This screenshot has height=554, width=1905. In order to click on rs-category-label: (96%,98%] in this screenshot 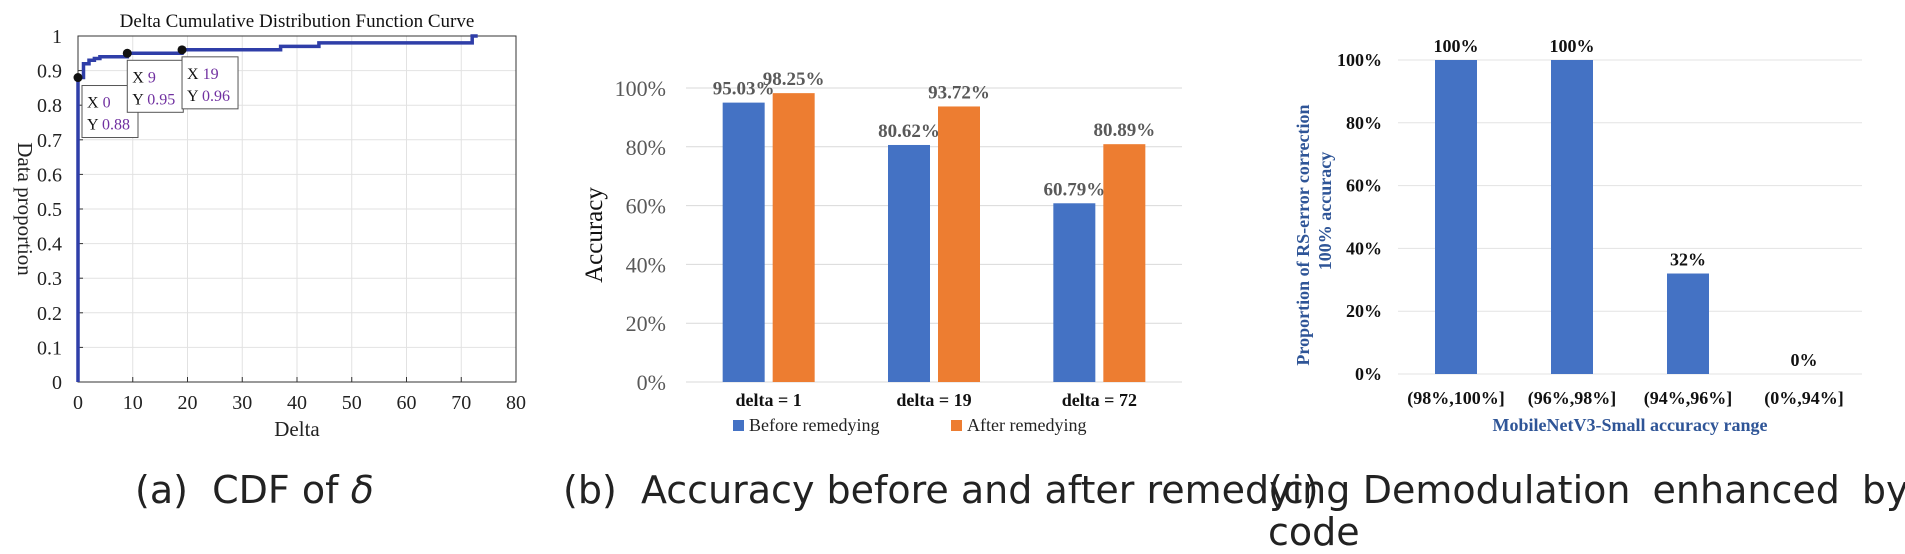, I will do `click(1572, 398)`.